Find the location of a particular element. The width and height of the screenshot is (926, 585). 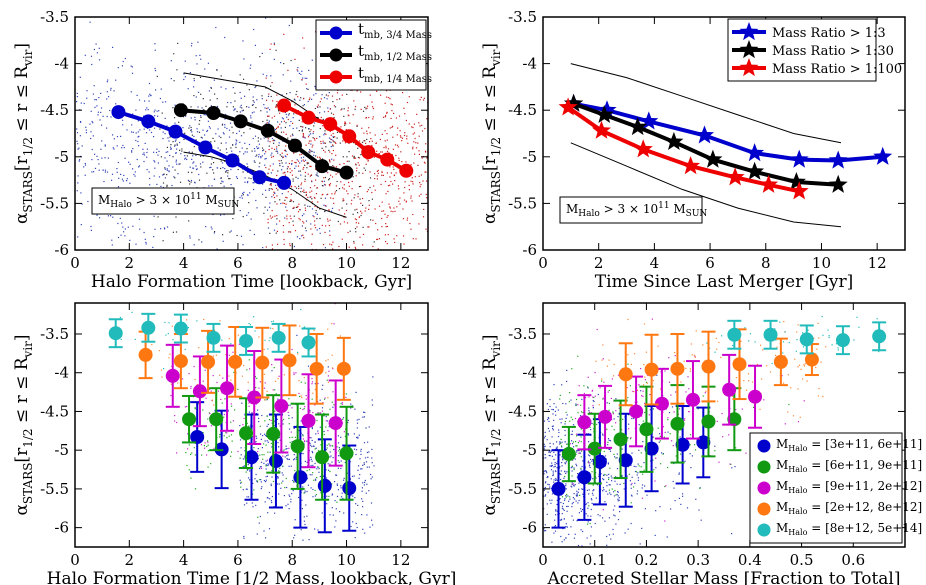

x-tick-label: 0.2 is located at coordinates (646, 560).